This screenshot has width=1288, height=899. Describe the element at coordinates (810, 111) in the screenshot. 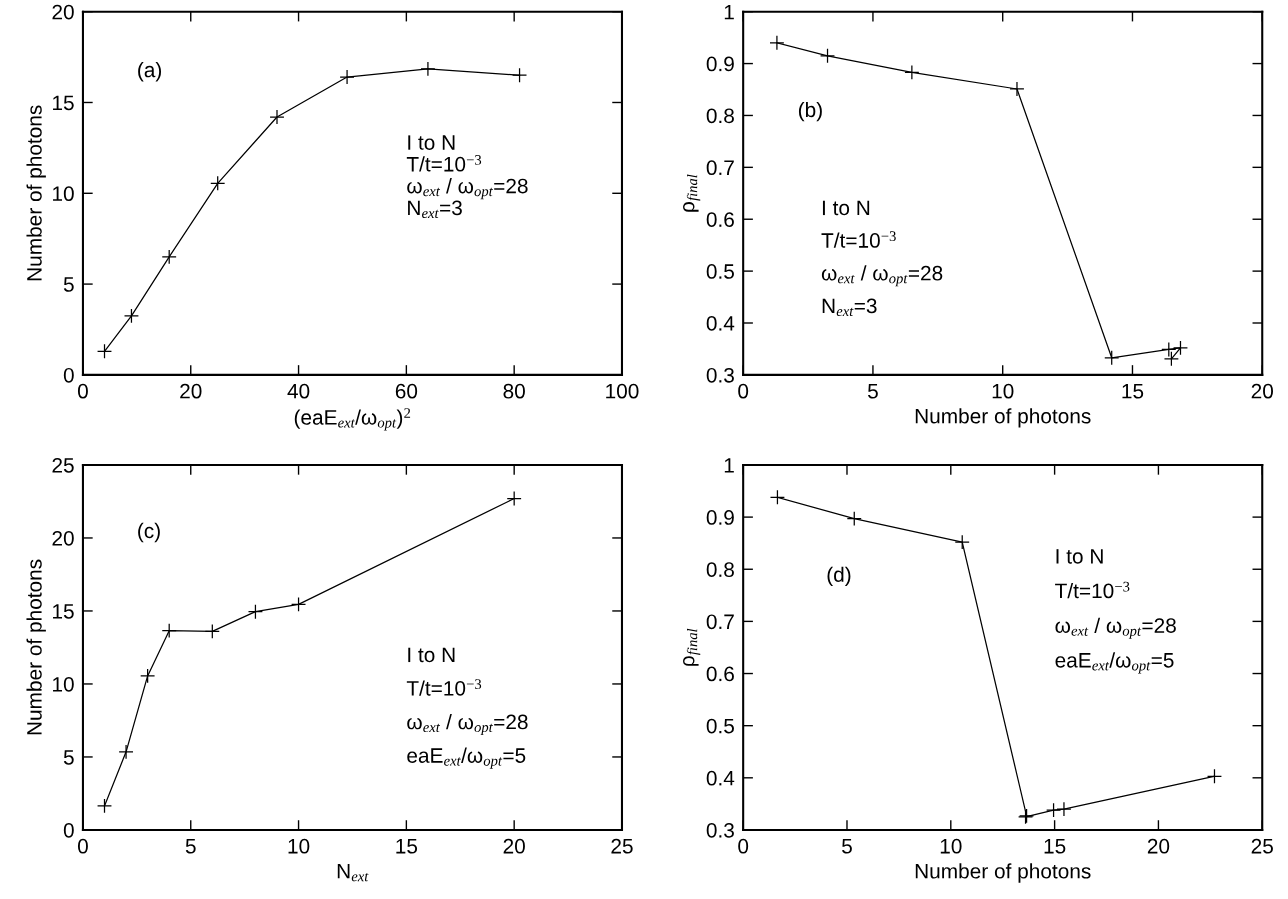

I see `annotation: (b)` at that location.